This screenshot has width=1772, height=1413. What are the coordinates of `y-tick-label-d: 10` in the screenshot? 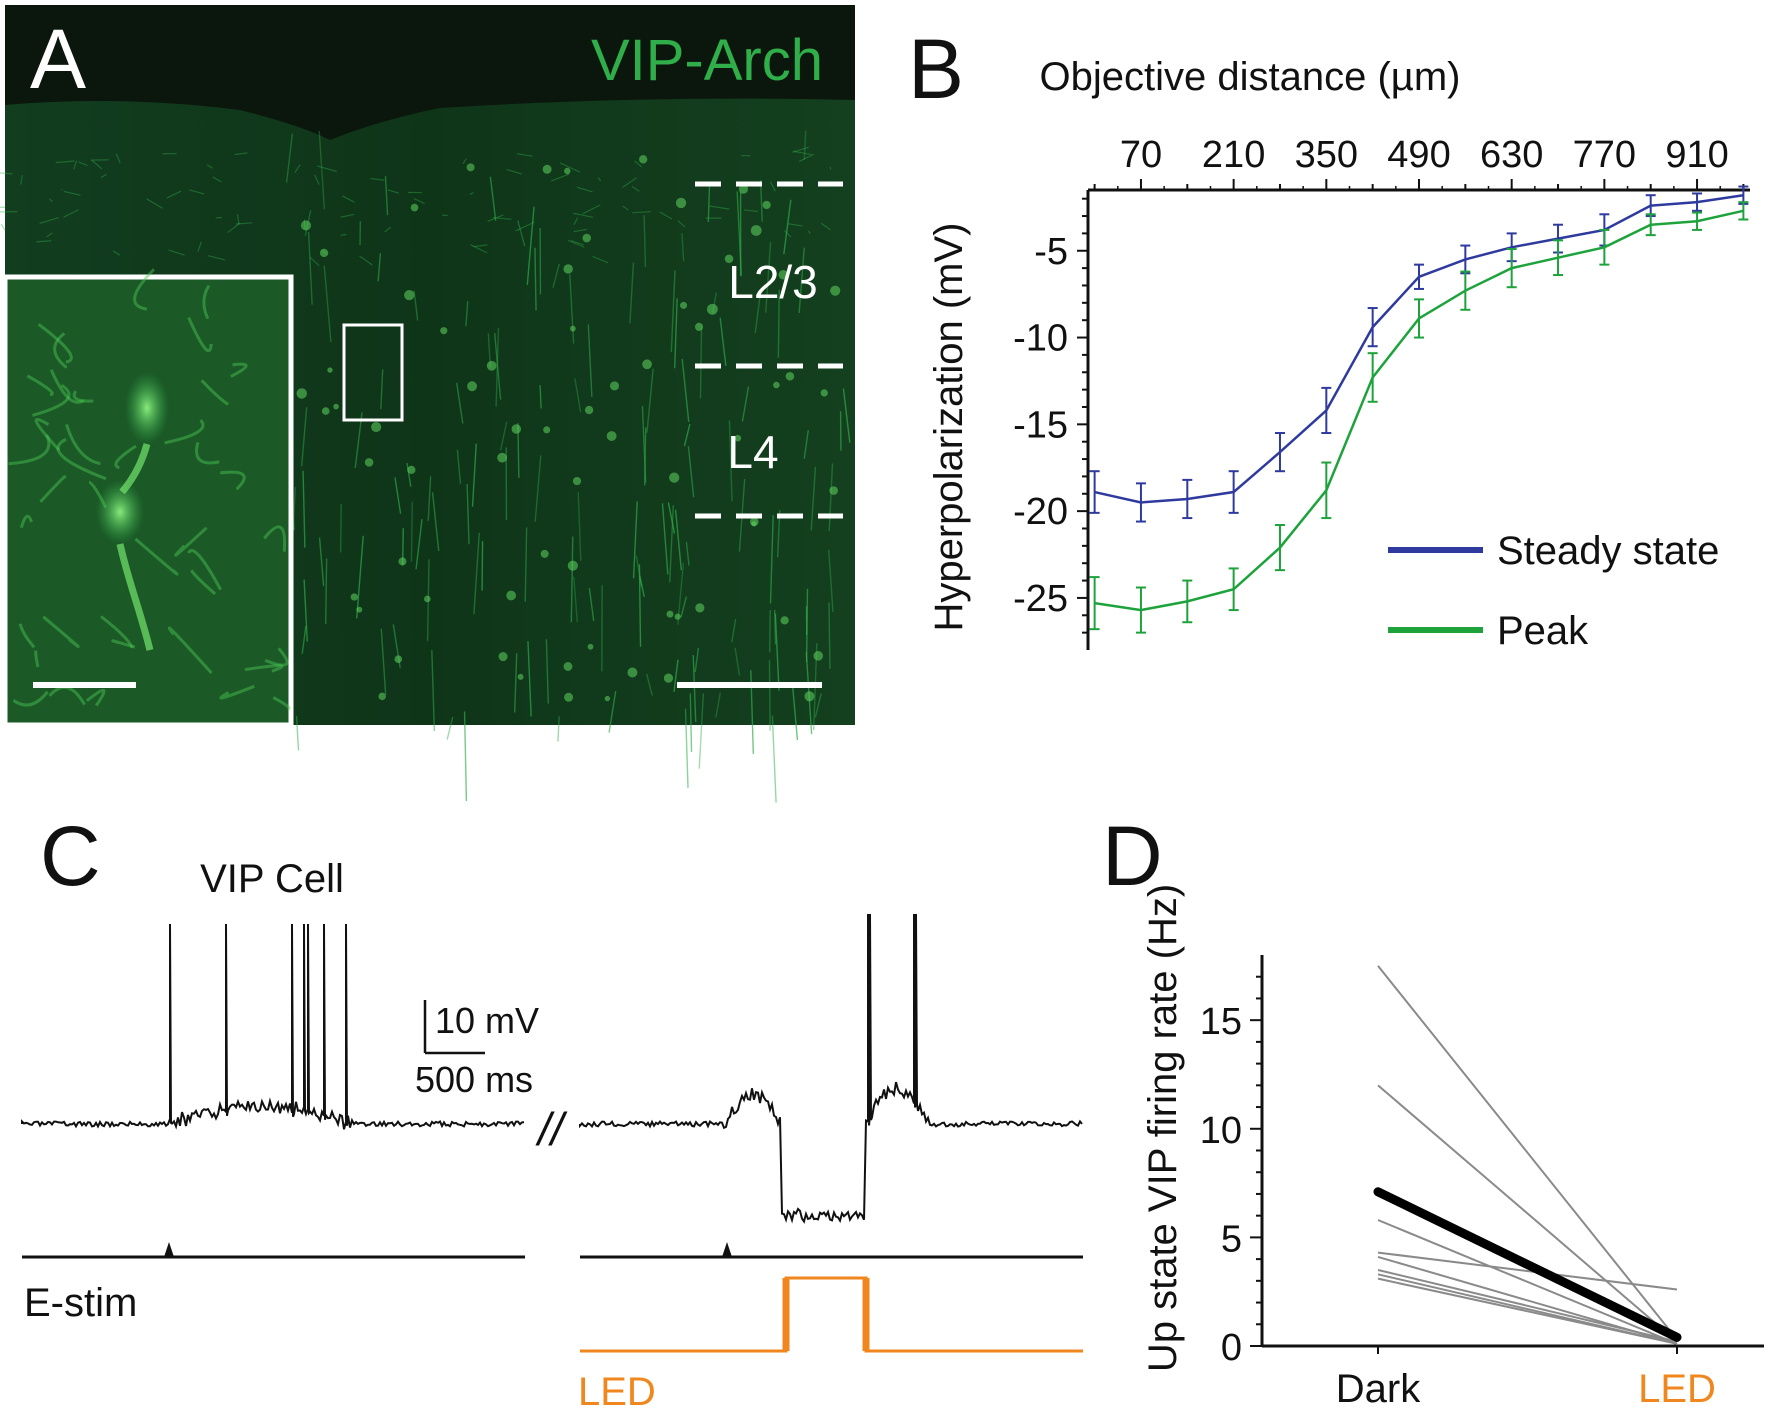 It's located at (1221, 1131).